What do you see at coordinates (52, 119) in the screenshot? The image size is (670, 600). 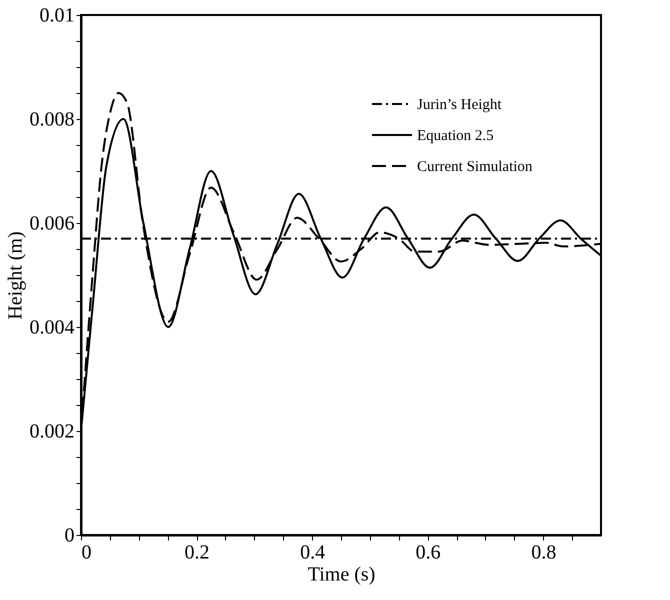 I see `y-tick-label: 0.008` at bounding box center [52, 119].